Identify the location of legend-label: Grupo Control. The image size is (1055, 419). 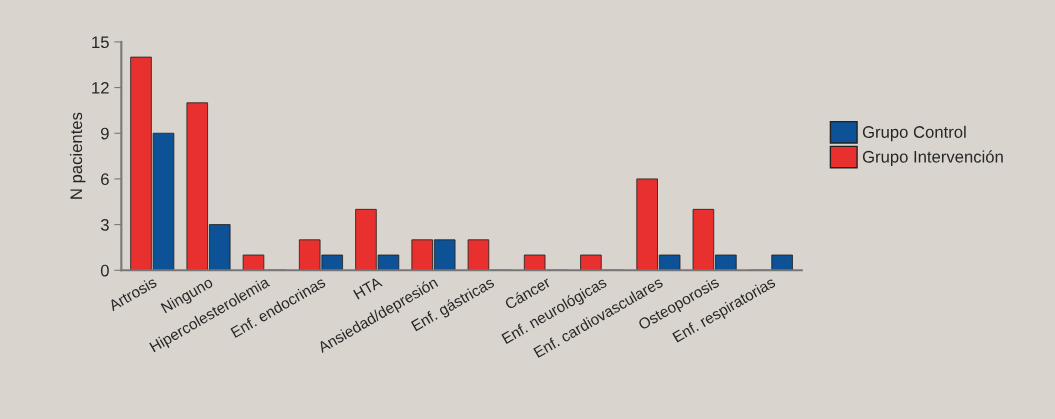
(914, 133).